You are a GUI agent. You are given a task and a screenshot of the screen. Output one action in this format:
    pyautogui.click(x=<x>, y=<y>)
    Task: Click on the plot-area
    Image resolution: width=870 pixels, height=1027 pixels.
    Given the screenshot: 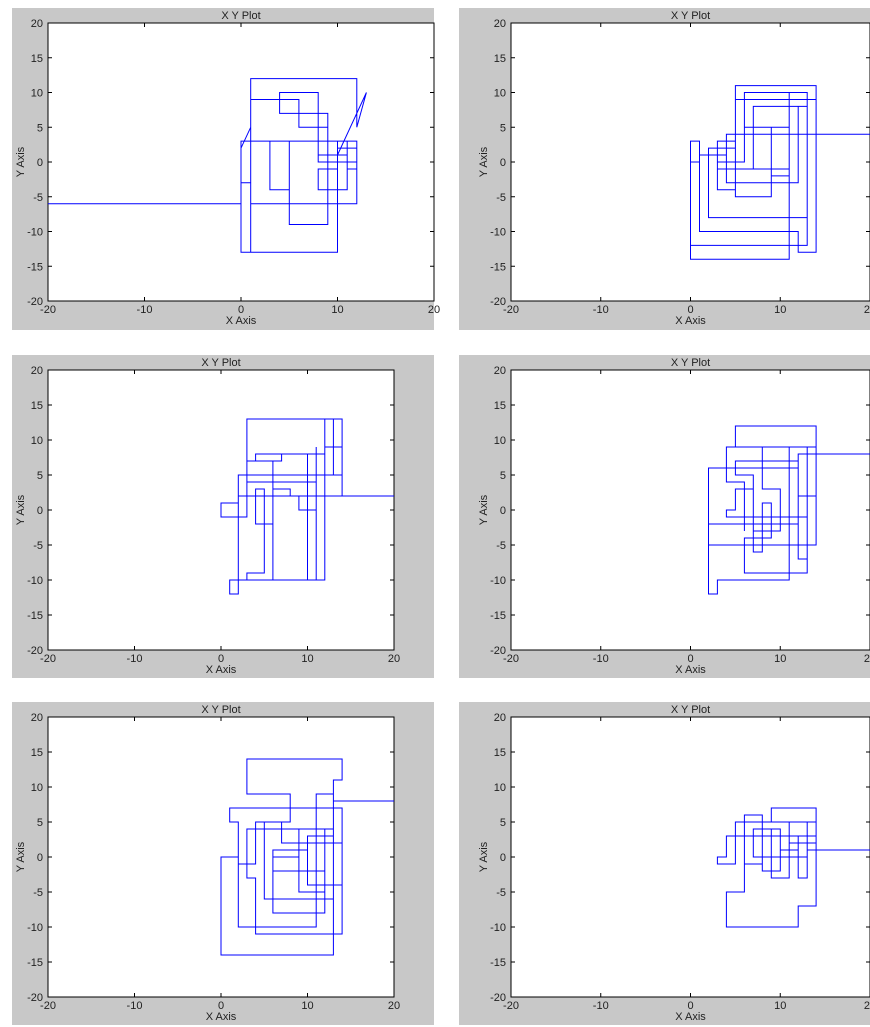 What is the action you would take?
    pyautogui.click(x=690, y=510)
    